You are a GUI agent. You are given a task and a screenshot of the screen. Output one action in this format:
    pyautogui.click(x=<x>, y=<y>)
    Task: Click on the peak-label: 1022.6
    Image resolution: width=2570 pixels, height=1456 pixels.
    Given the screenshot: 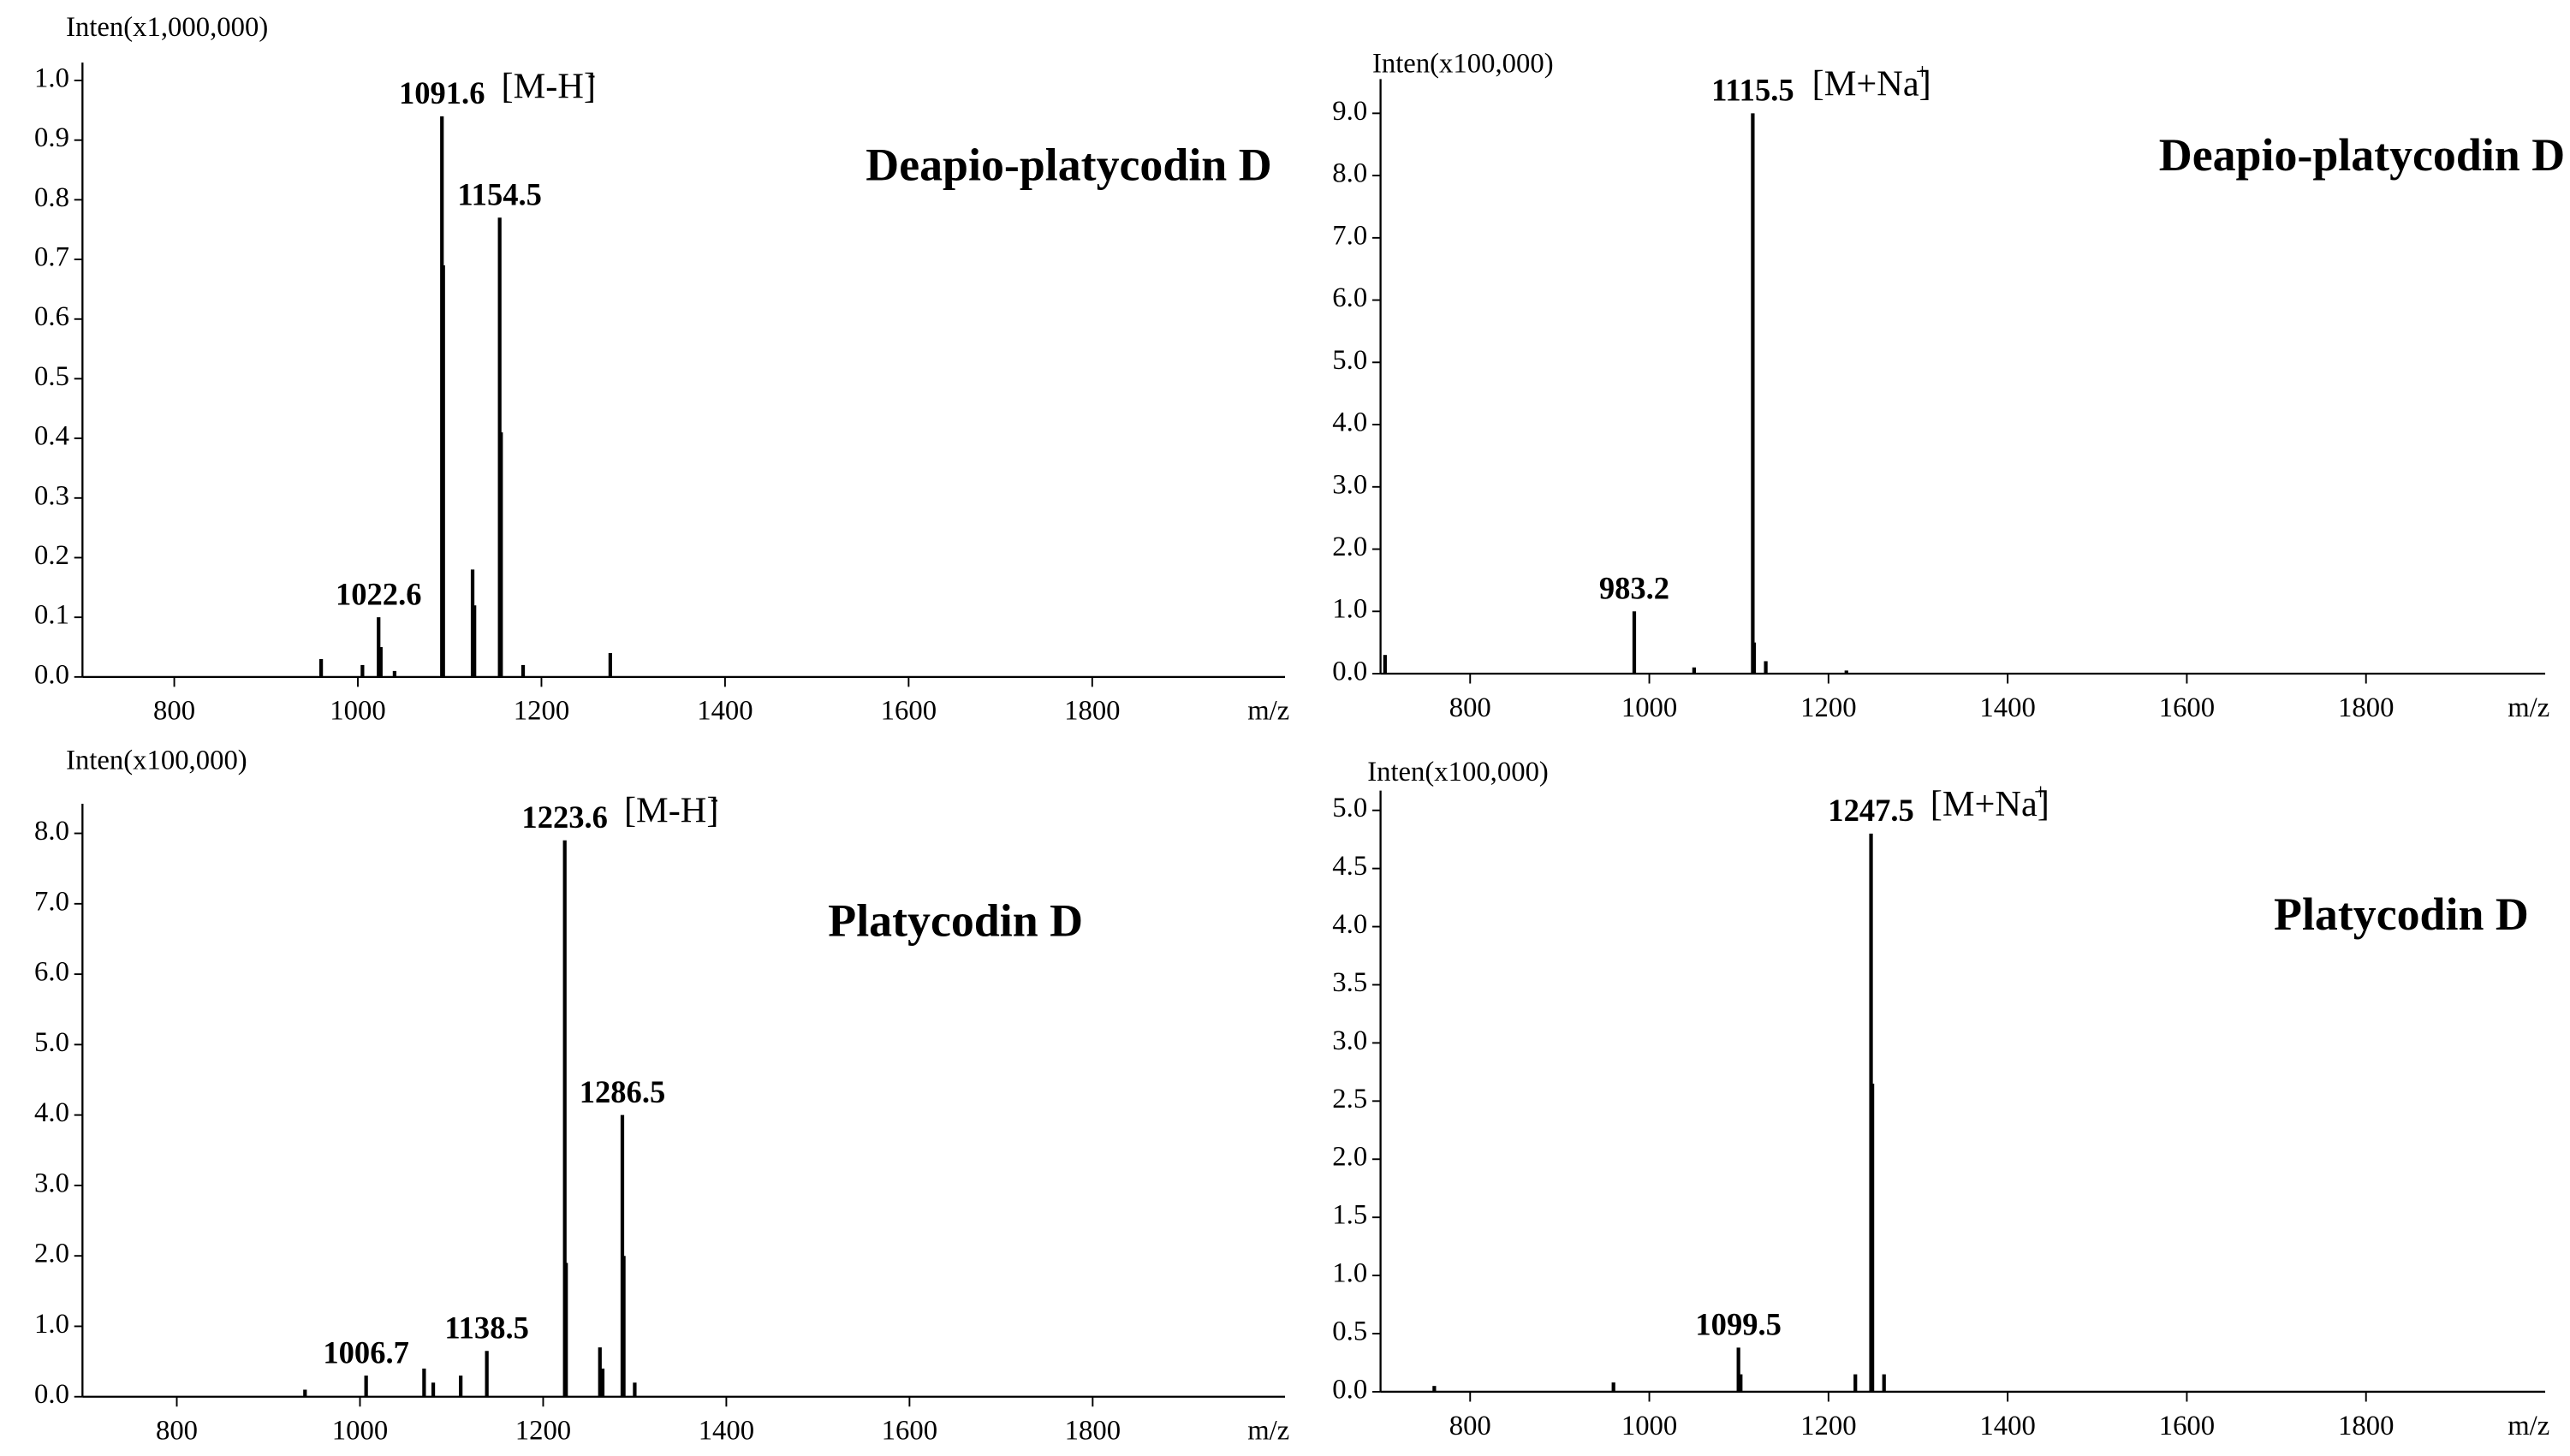 What is the action you would take?
    pyautogui.click(x=379, y=593)
    